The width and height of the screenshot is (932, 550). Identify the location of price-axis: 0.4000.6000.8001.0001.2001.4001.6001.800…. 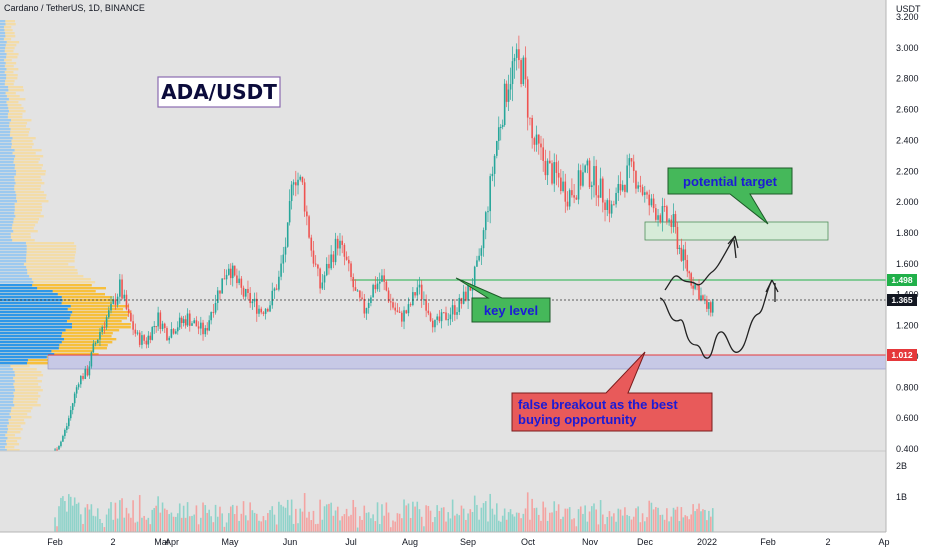
(907, 233).